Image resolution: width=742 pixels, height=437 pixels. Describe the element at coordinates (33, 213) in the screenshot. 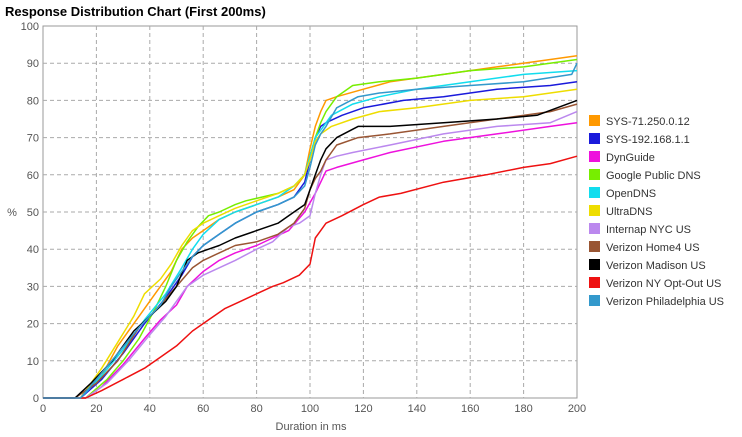

I see `y-tick-label: 50` at that location.